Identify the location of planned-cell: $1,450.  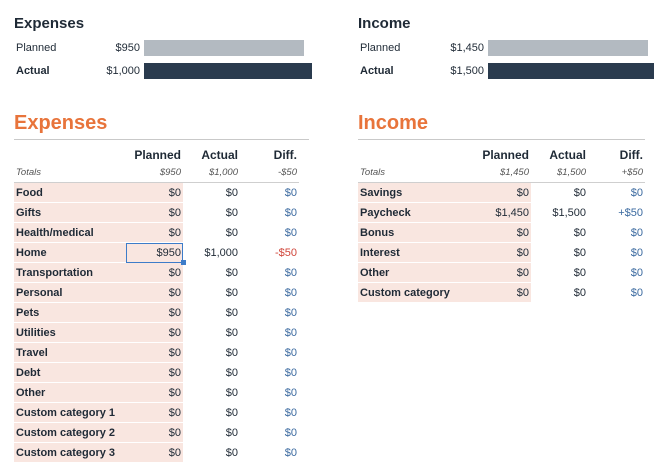
(502, 212).